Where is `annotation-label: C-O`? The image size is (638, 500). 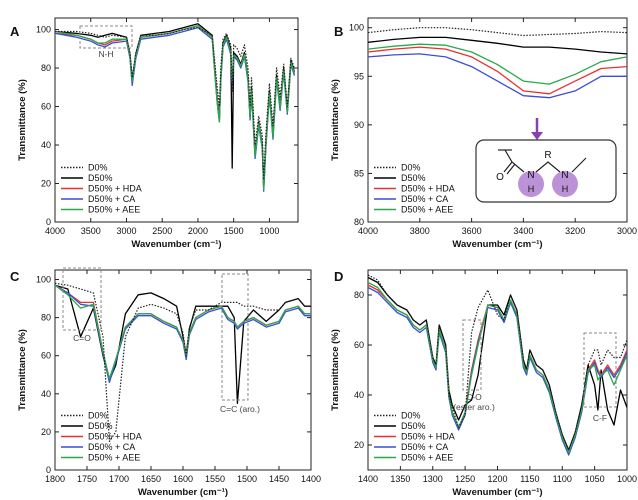 annotation-label: C-O is located at coordinates (474, 397).